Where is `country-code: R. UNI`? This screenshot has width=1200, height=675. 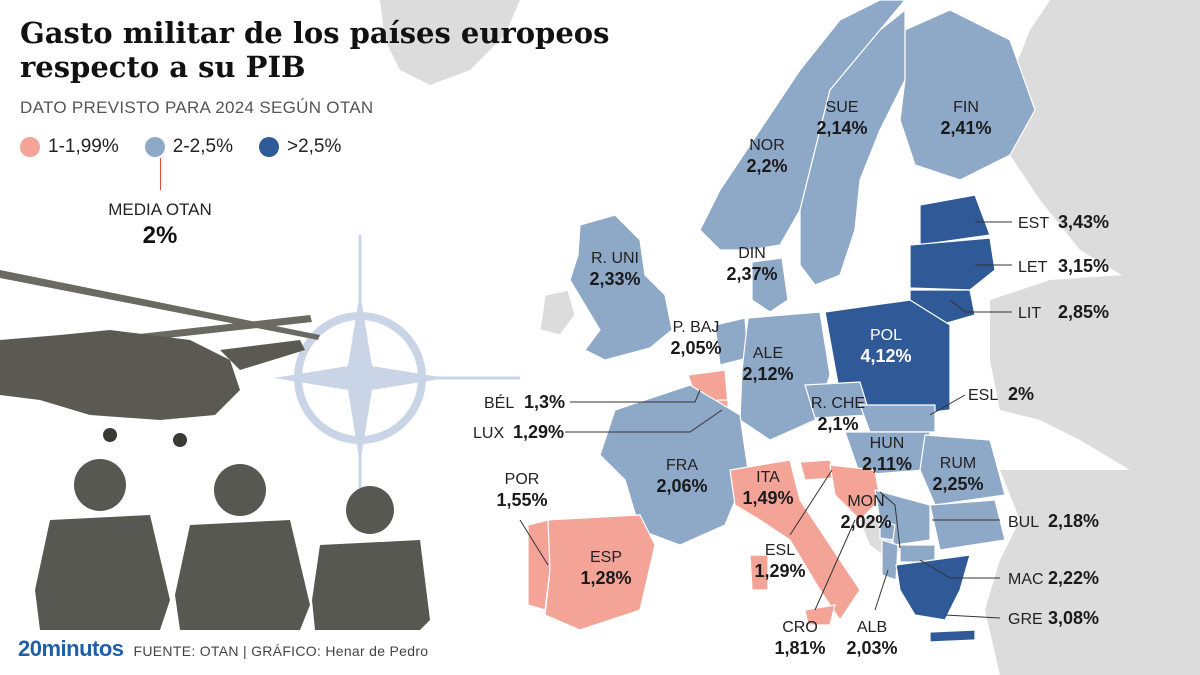 country-code: R. UNI is located at coordinates (615, 258).